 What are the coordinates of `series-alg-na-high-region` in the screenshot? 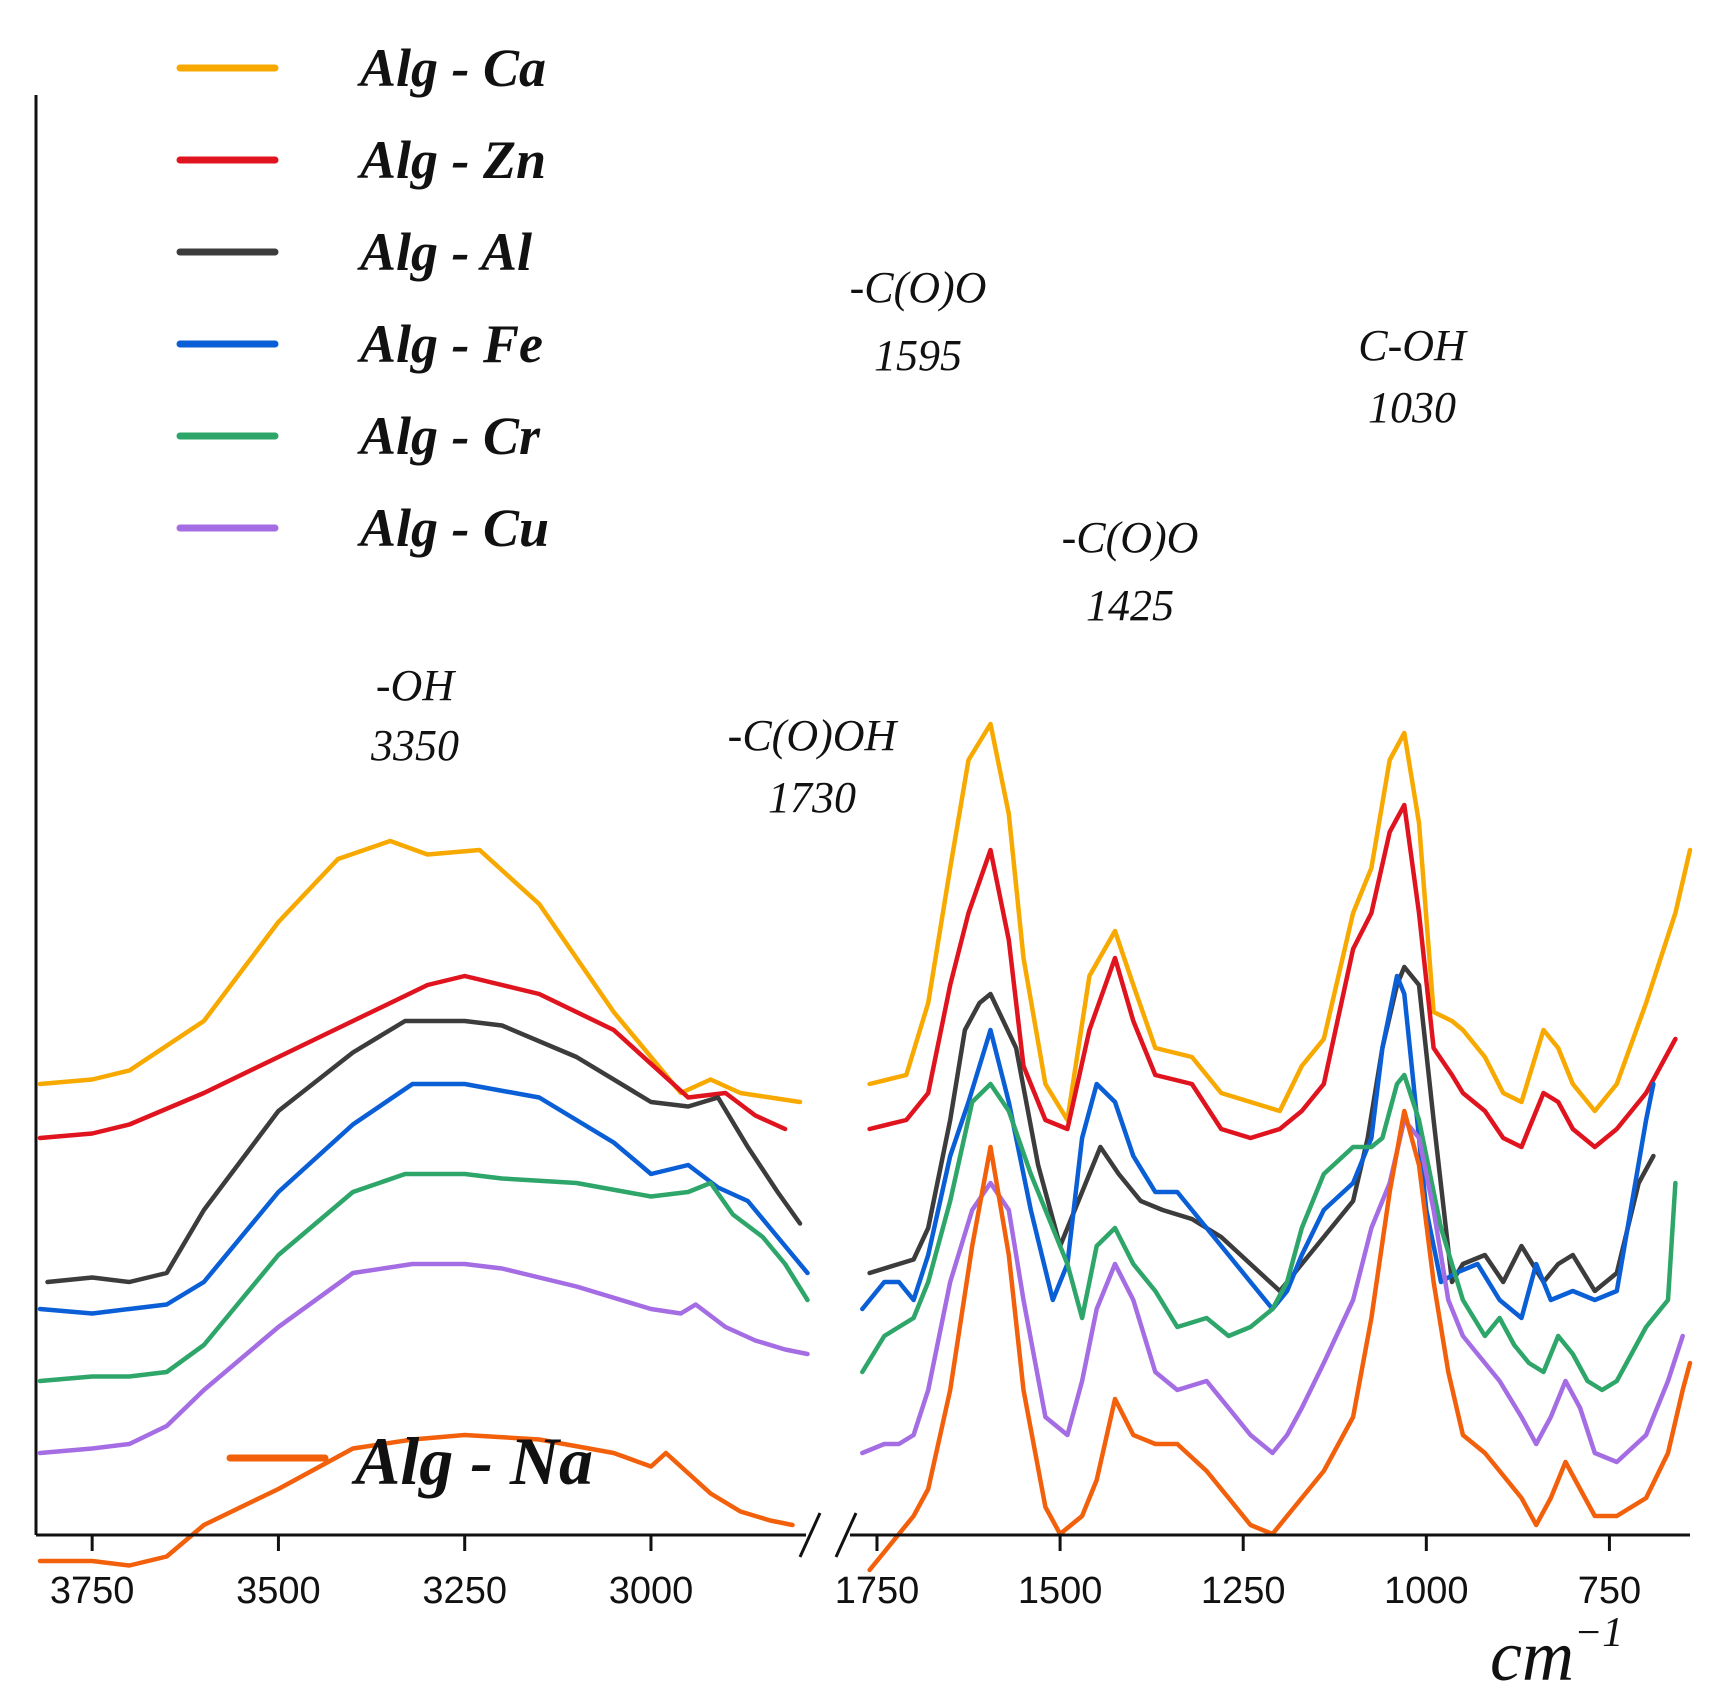 It's located at (416, 1500).